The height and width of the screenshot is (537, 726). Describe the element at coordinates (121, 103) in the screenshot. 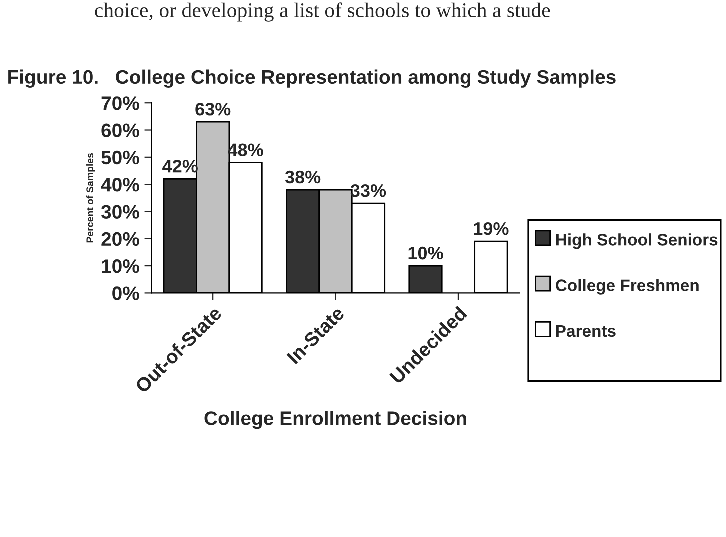

I see `y-tick-label: 70%` at that location.